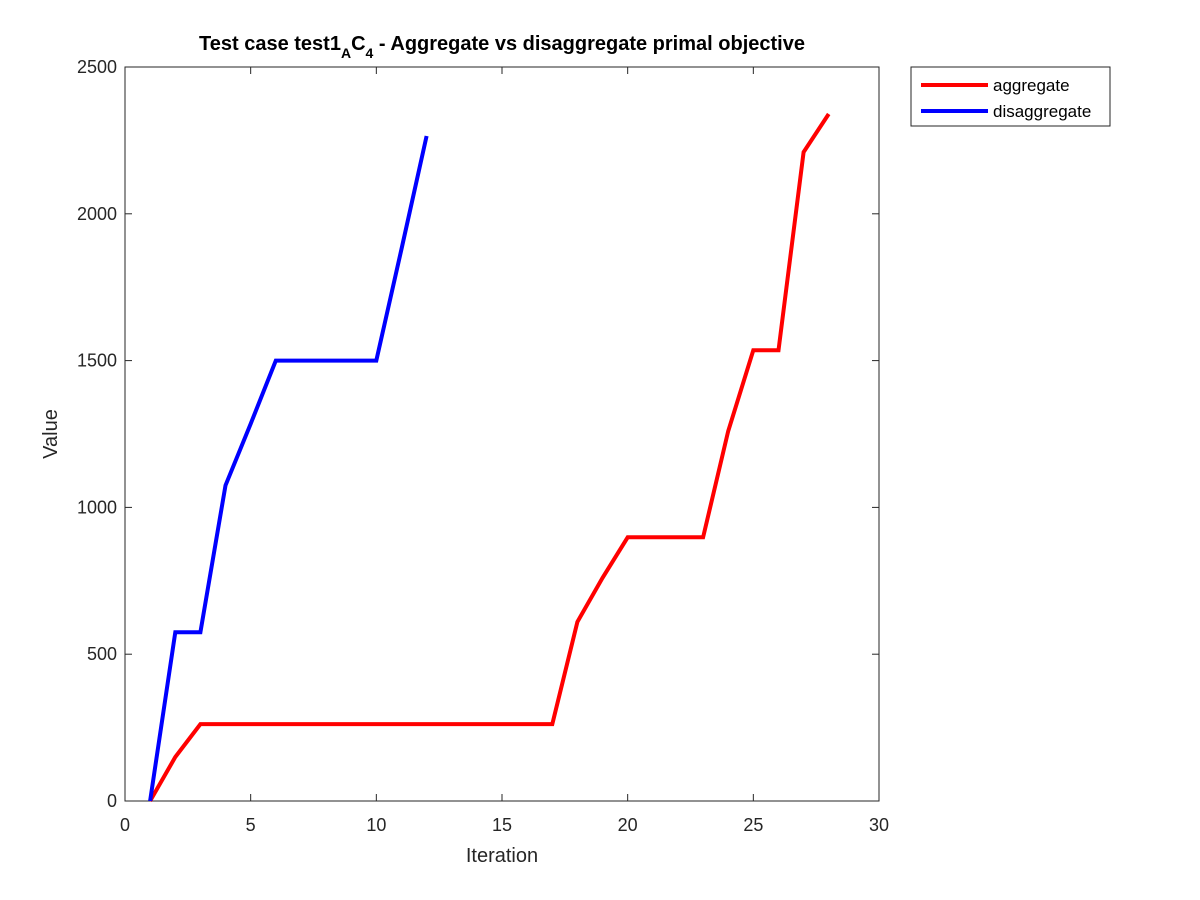  What do you see at coordinates (753, 825) in the screenshot?
I see `x-tick-label: 25` at bounding box center [753, 825].